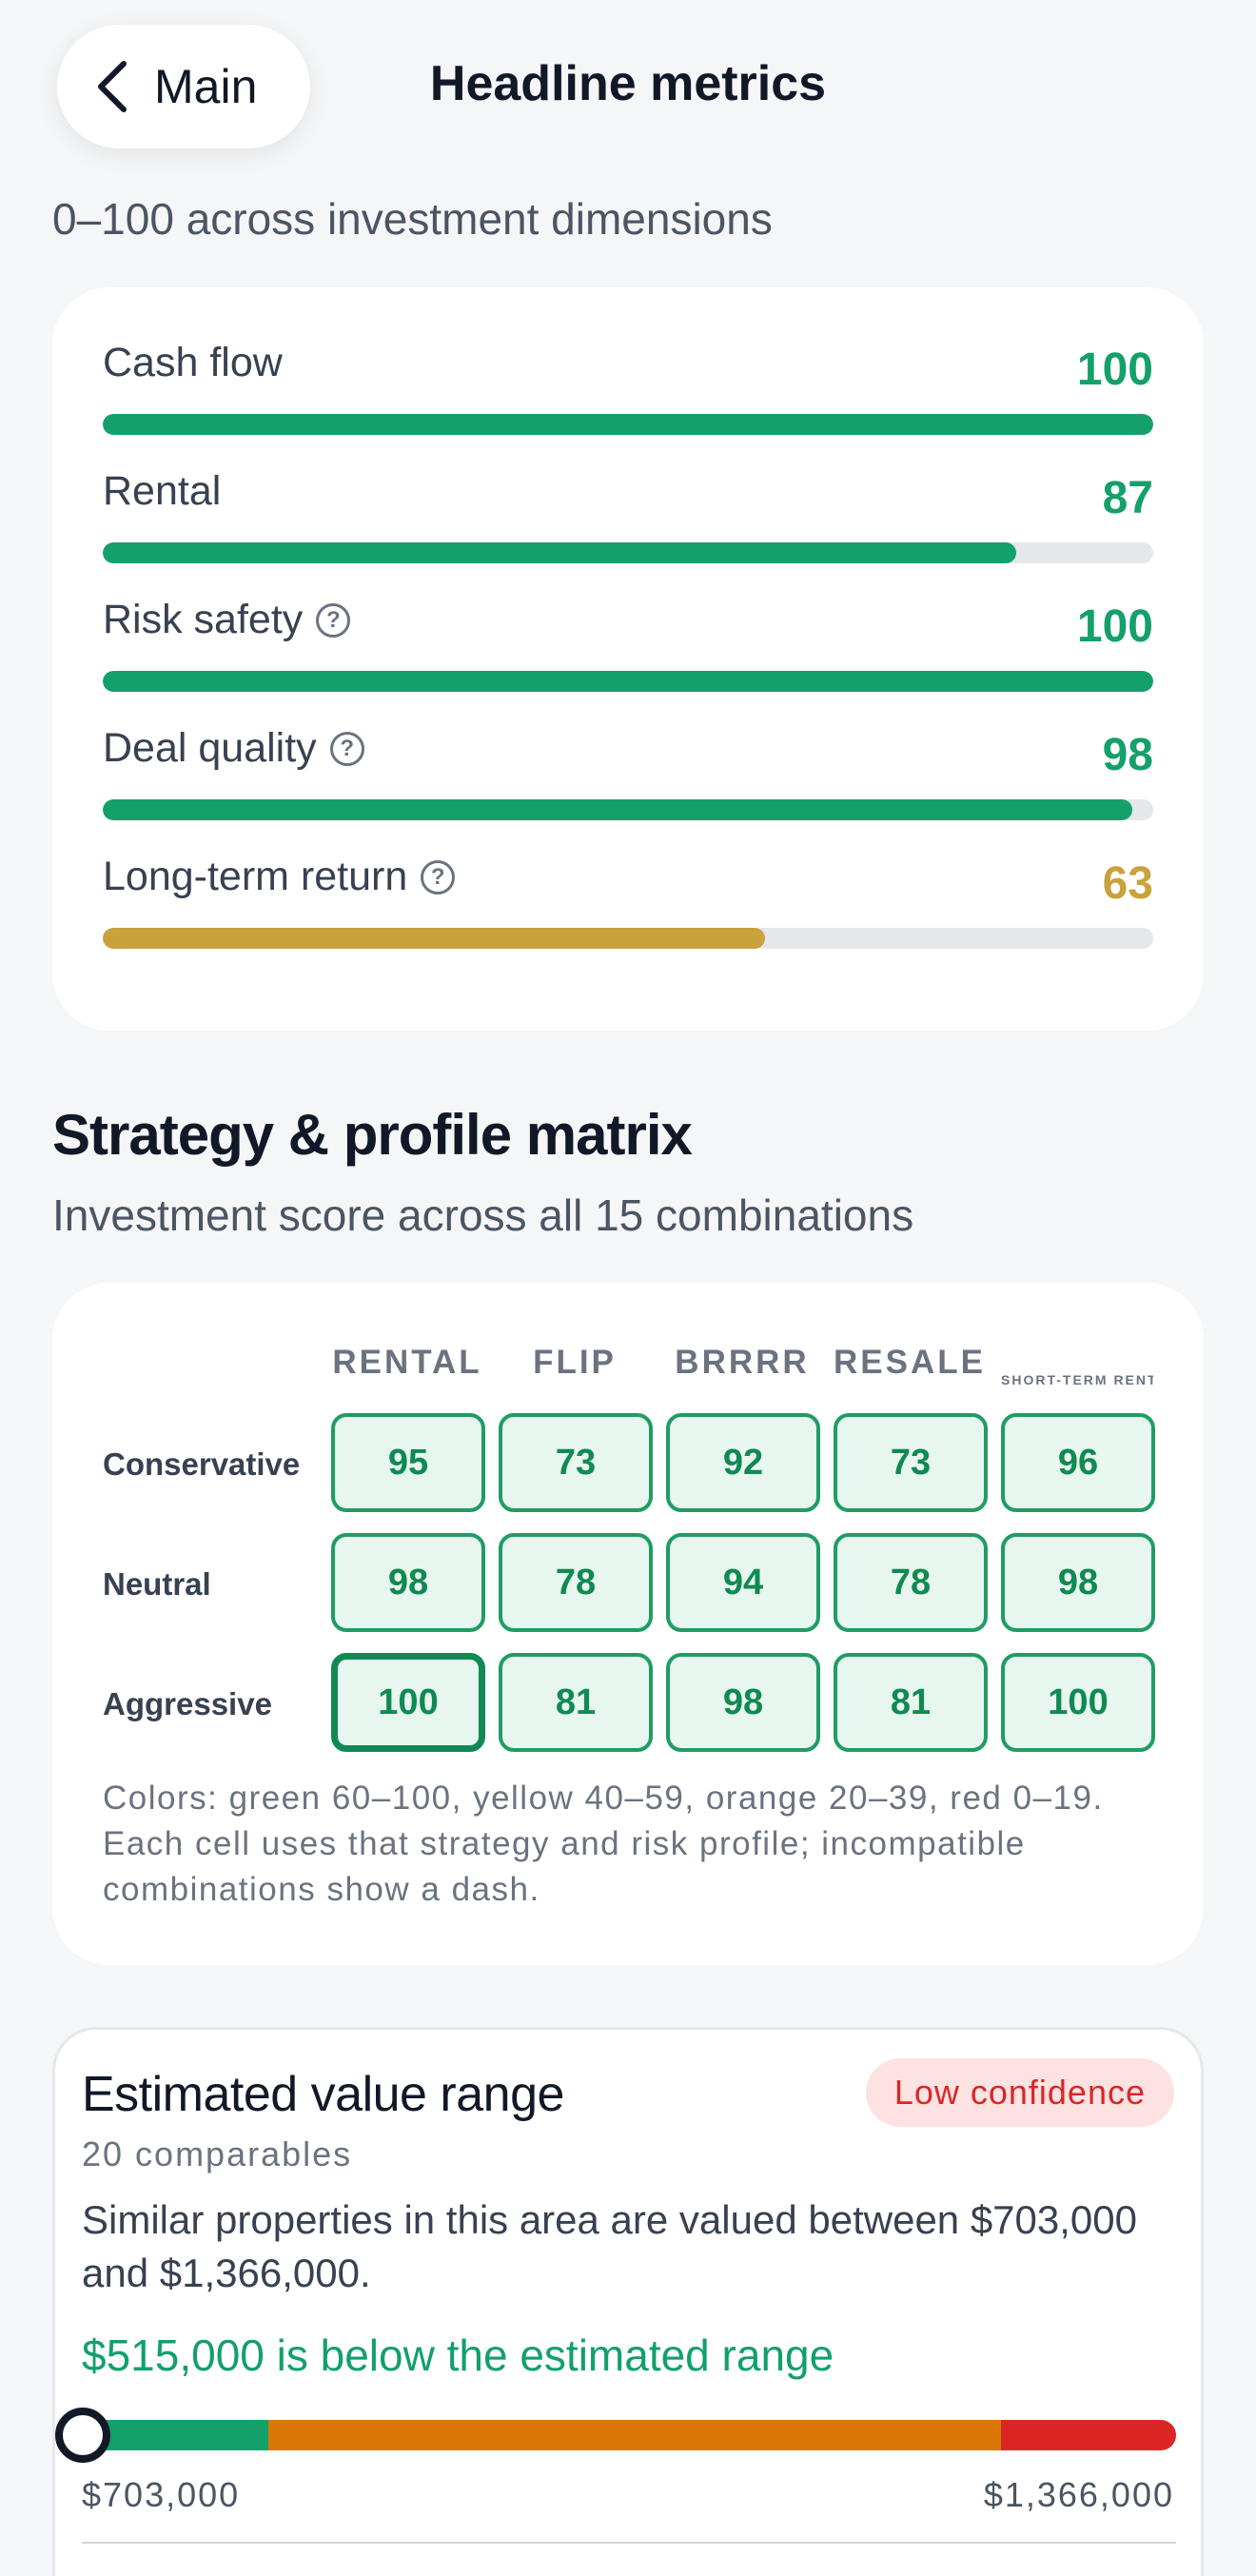 Image resolution: width=1256 pixels, height=2576 pixels. I want to click on range-segment-orange, so click(634, 2435).